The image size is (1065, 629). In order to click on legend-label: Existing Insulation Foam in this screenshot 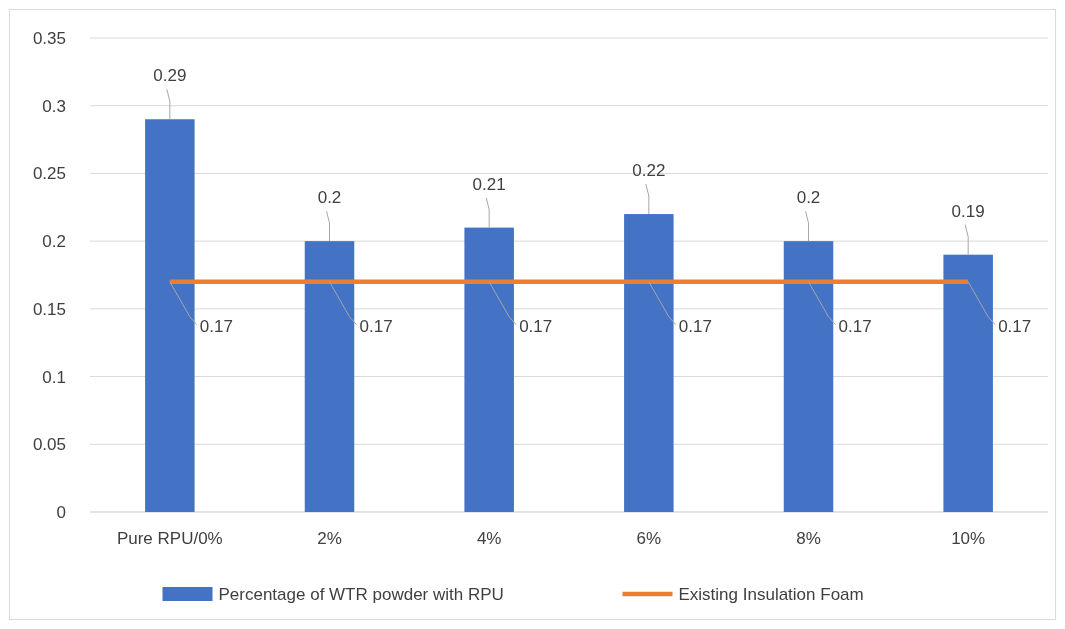, I will do `click(771, 594)`.